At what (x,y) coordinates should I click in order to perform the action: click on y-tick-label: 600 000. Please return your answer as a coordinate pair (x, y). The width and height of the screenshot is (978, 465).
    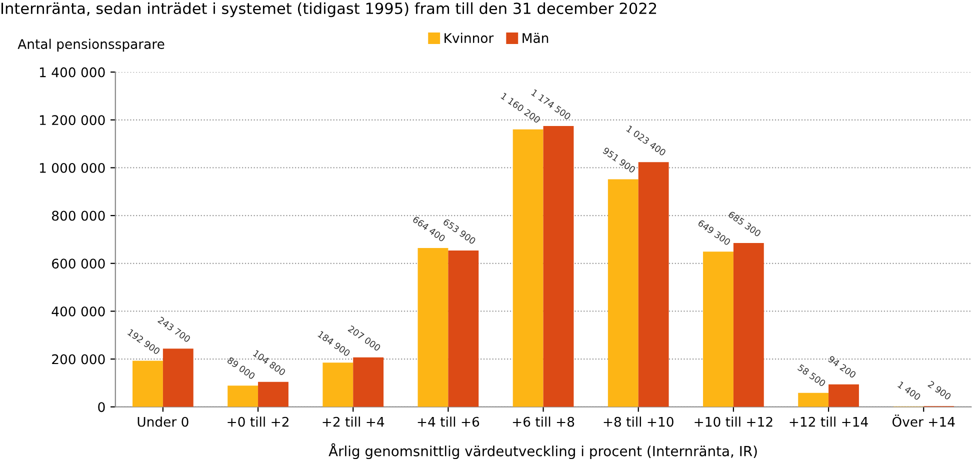
    Looking at the image, I should click on (78, 263).